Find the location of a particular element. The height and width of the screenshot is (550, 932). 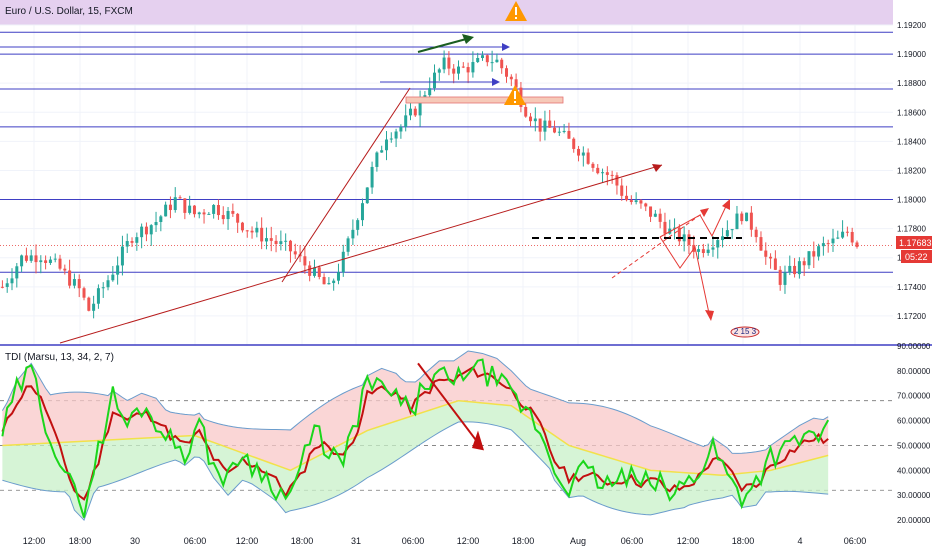

tdi-axis-bg is located at coordinates (912, 438).